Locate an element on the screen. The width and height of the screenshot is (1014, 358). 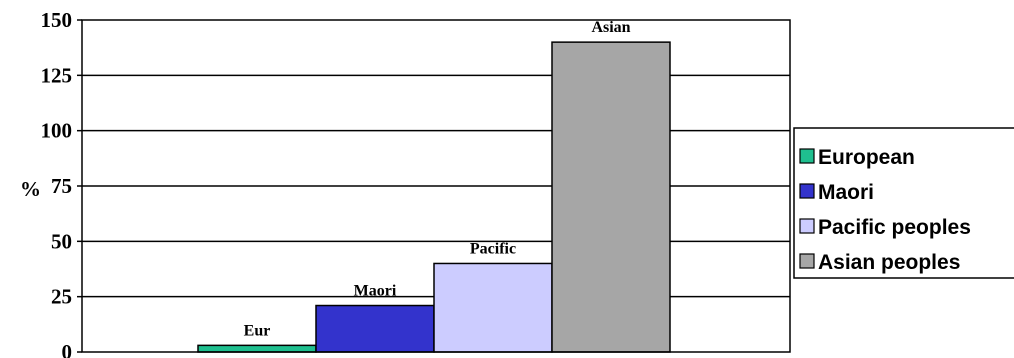
bar-maori is located at coordinates (375, 328).